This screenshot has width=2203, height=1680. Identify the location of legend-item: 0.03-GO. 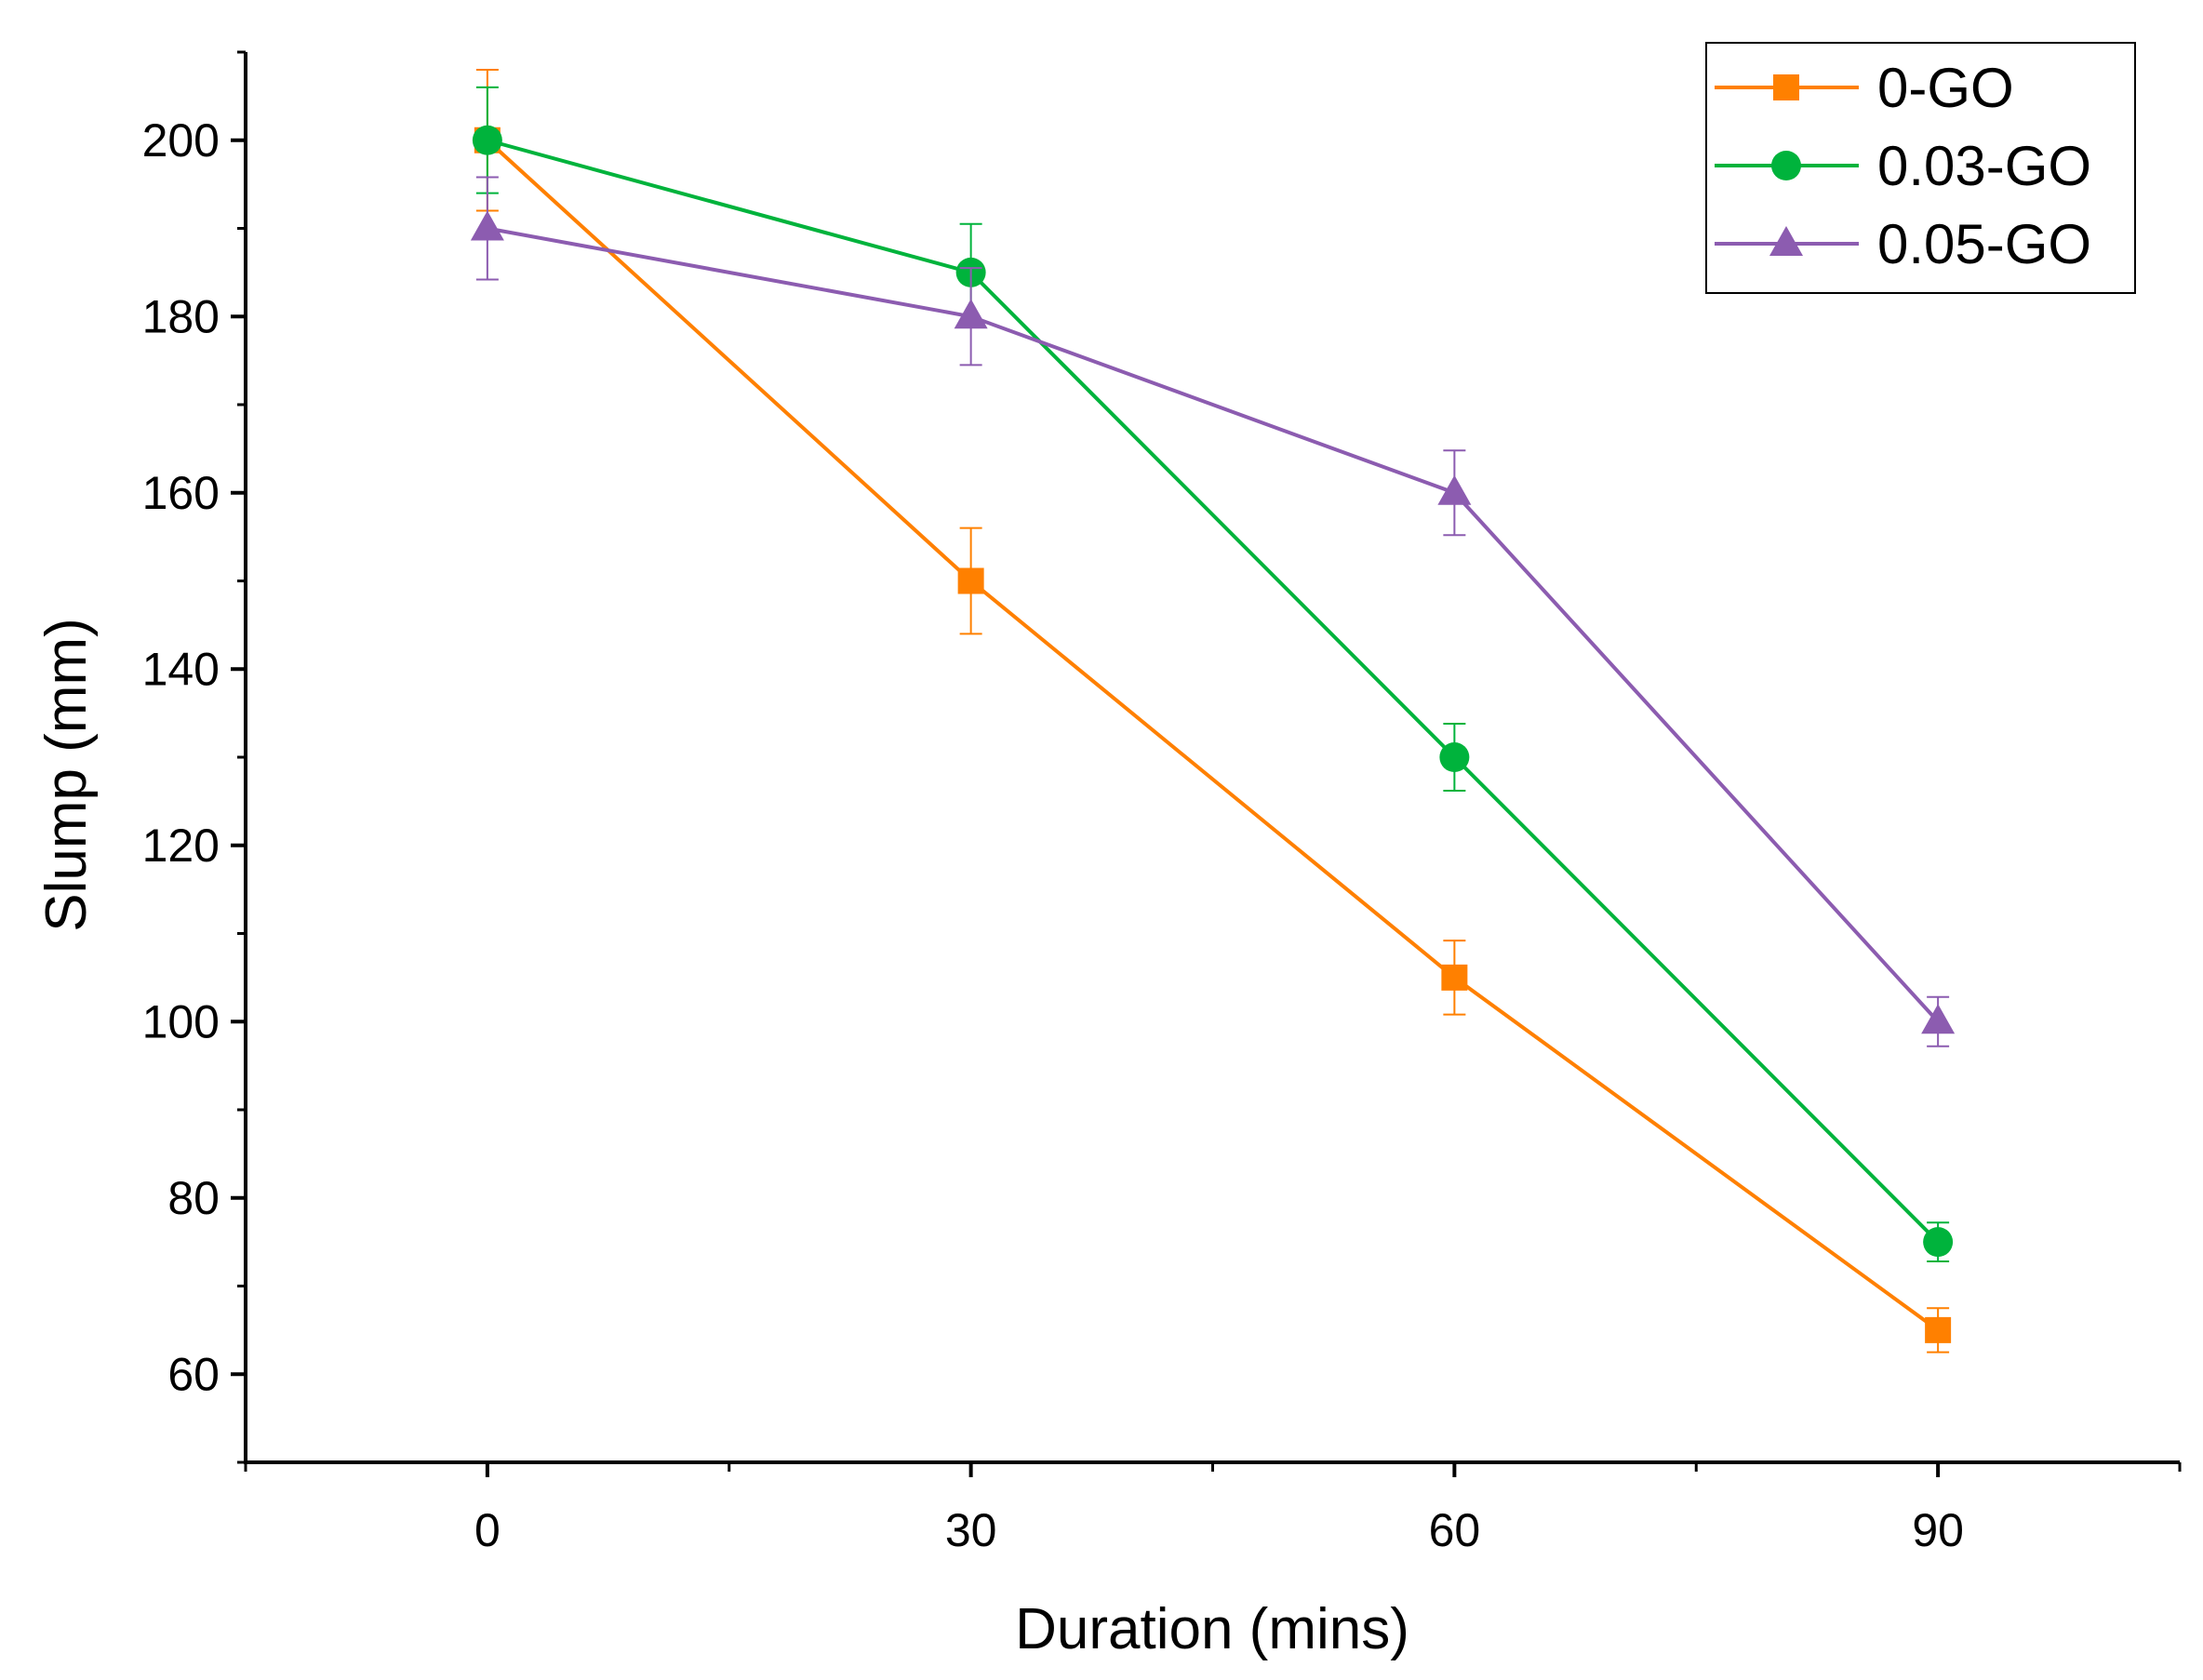
(1903, 166).